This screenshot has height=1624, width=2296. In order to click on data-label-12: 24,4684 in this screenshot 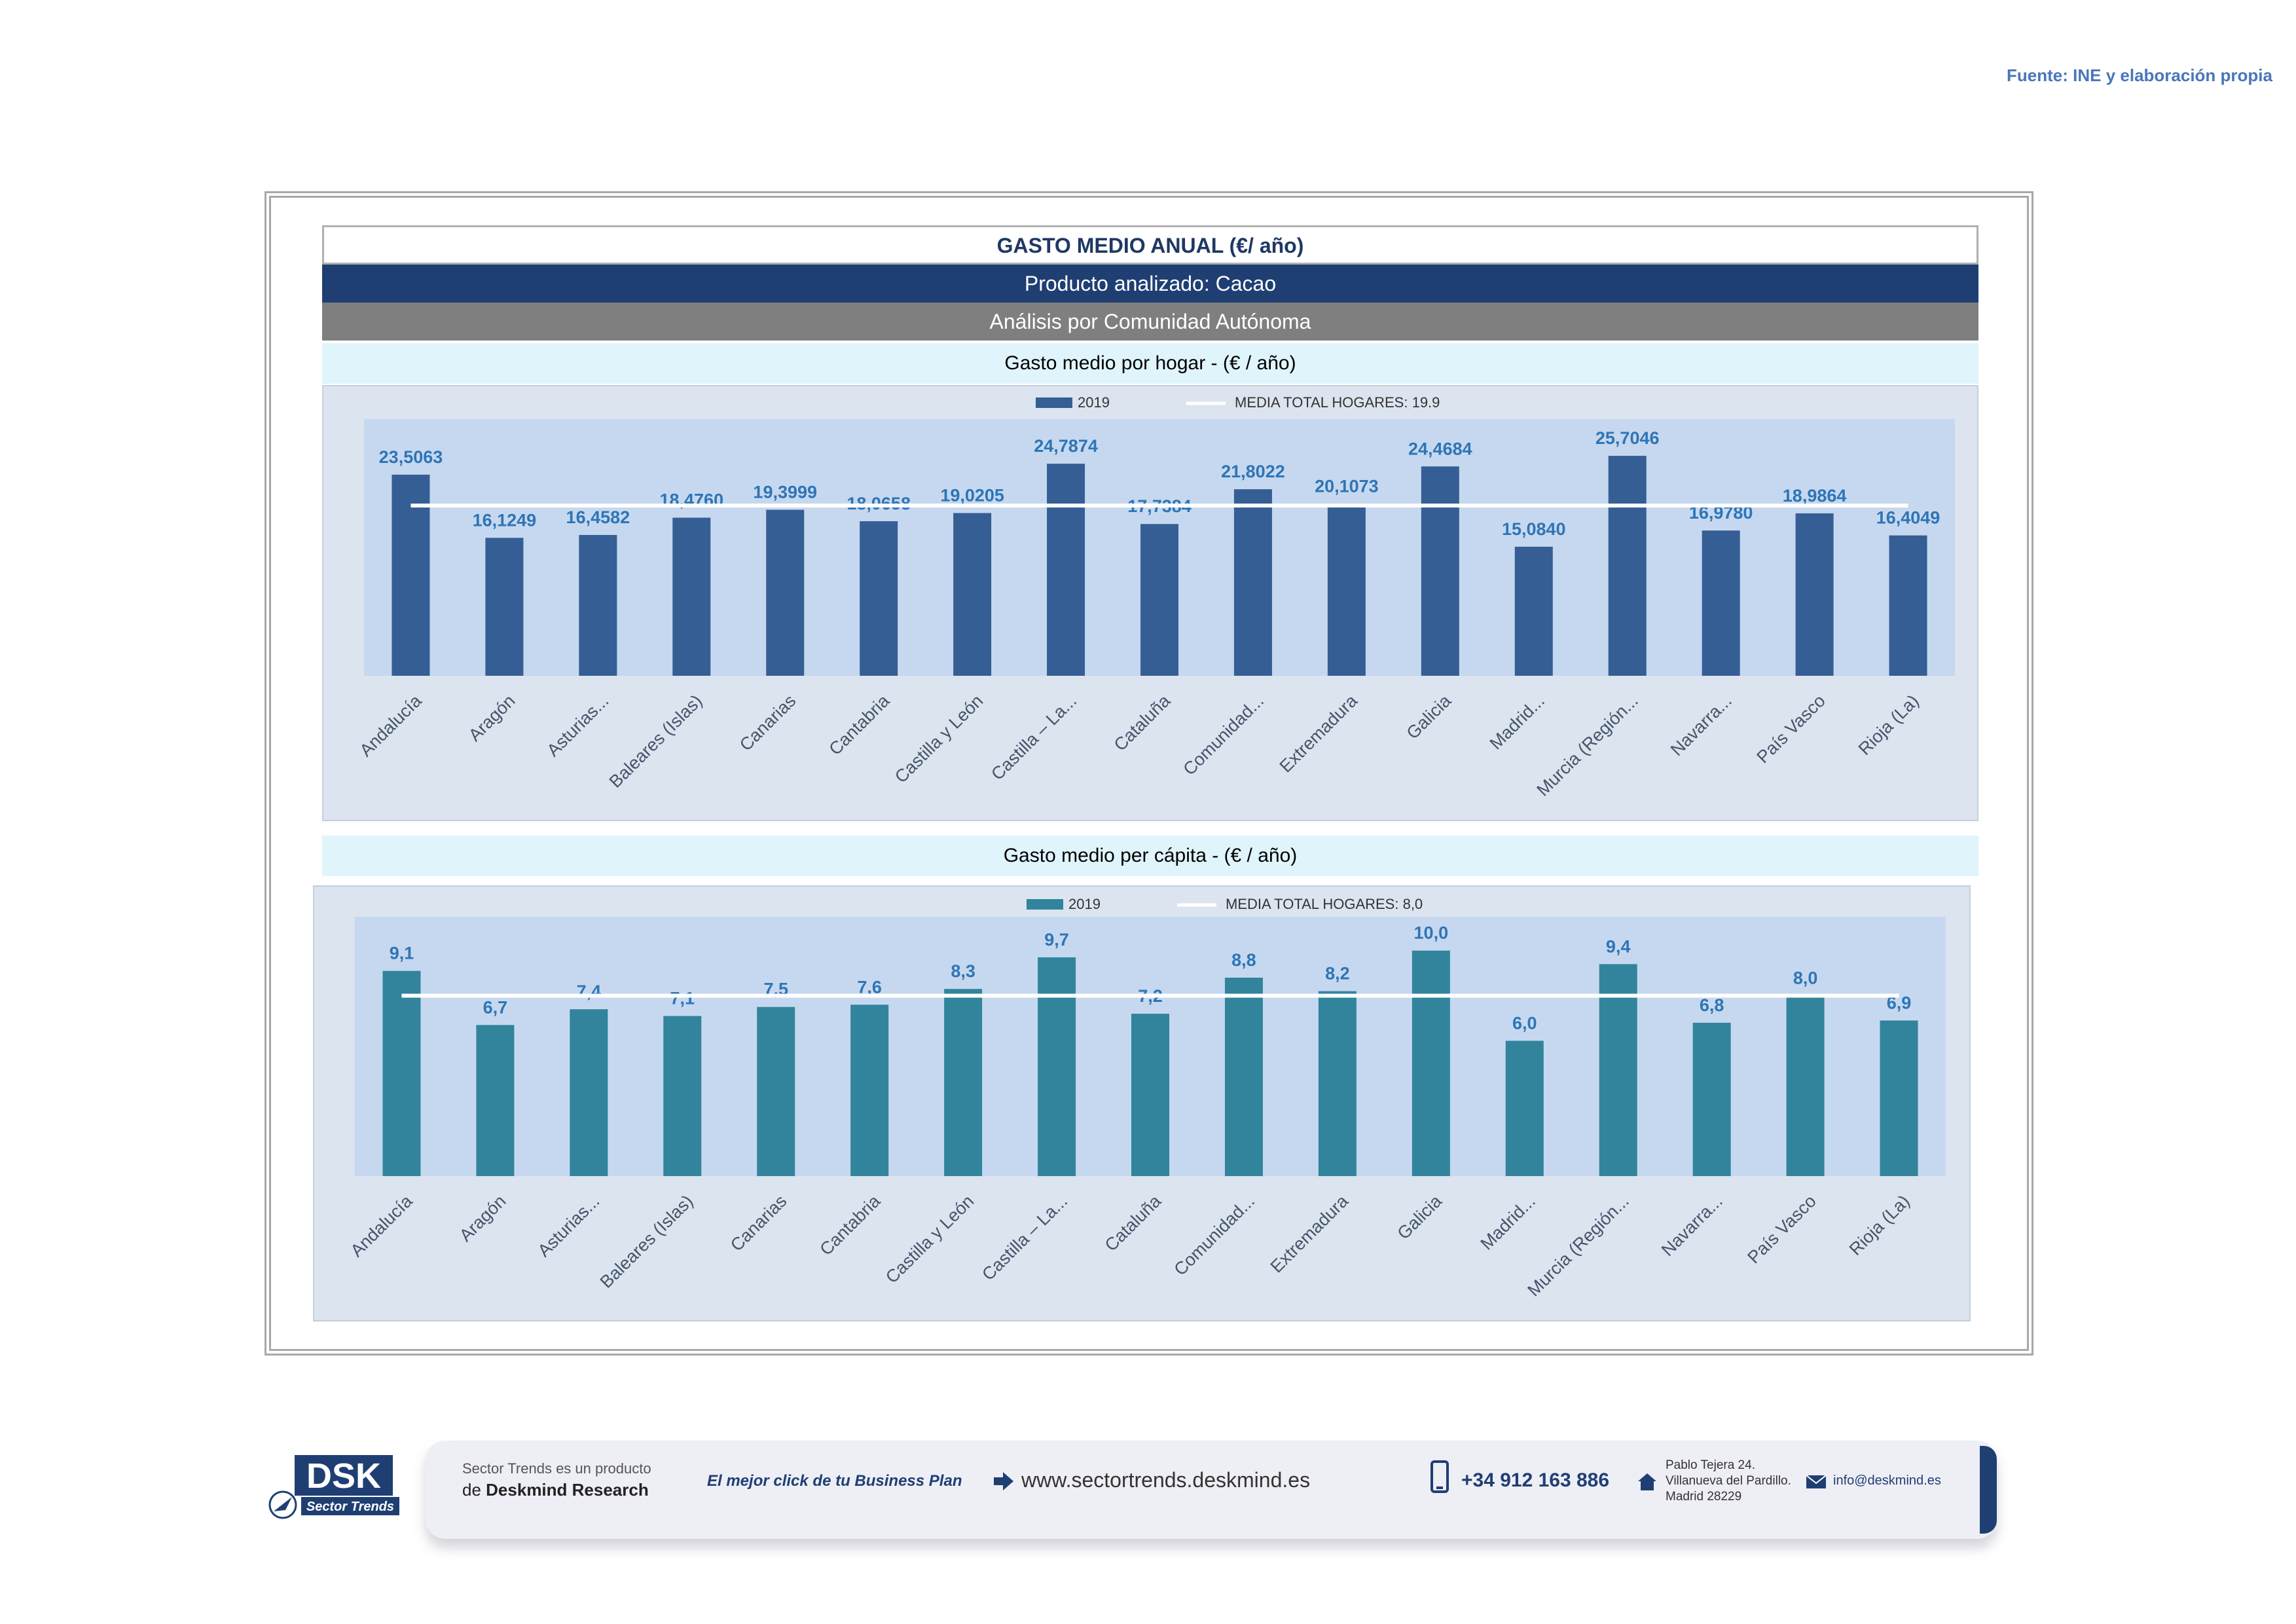, I will do `click(1440, 448)`.